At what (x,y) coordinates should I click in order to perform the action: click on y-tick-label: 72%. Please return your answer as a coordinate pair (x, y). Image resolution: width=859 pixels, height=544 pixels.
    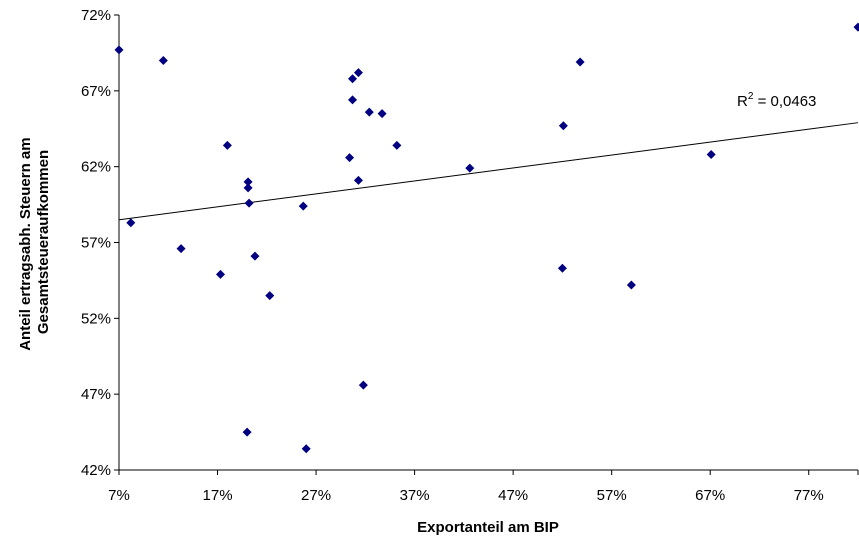
    Looking at the image, I should click on (96, 15).